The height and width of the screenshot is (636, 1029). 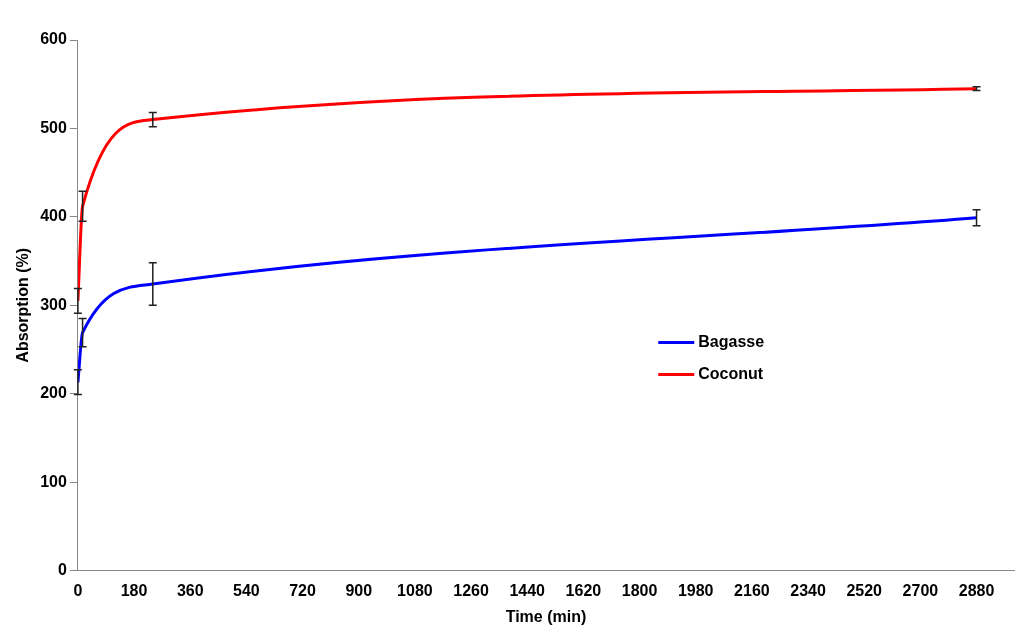 I want to click on y-tick-label: 100, so click(x=53, y=481).